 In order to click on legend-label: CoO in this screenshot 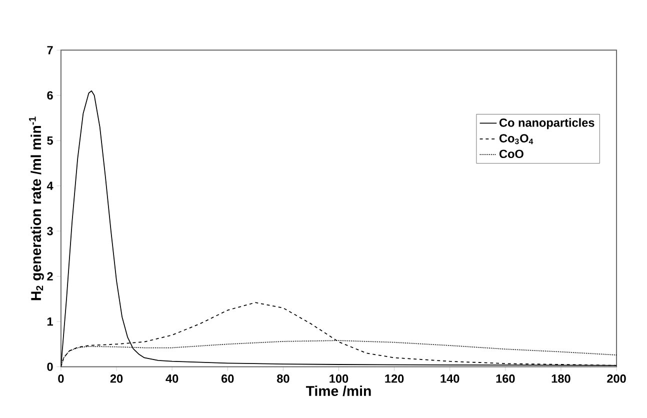, I will do `click(511, 154)`.